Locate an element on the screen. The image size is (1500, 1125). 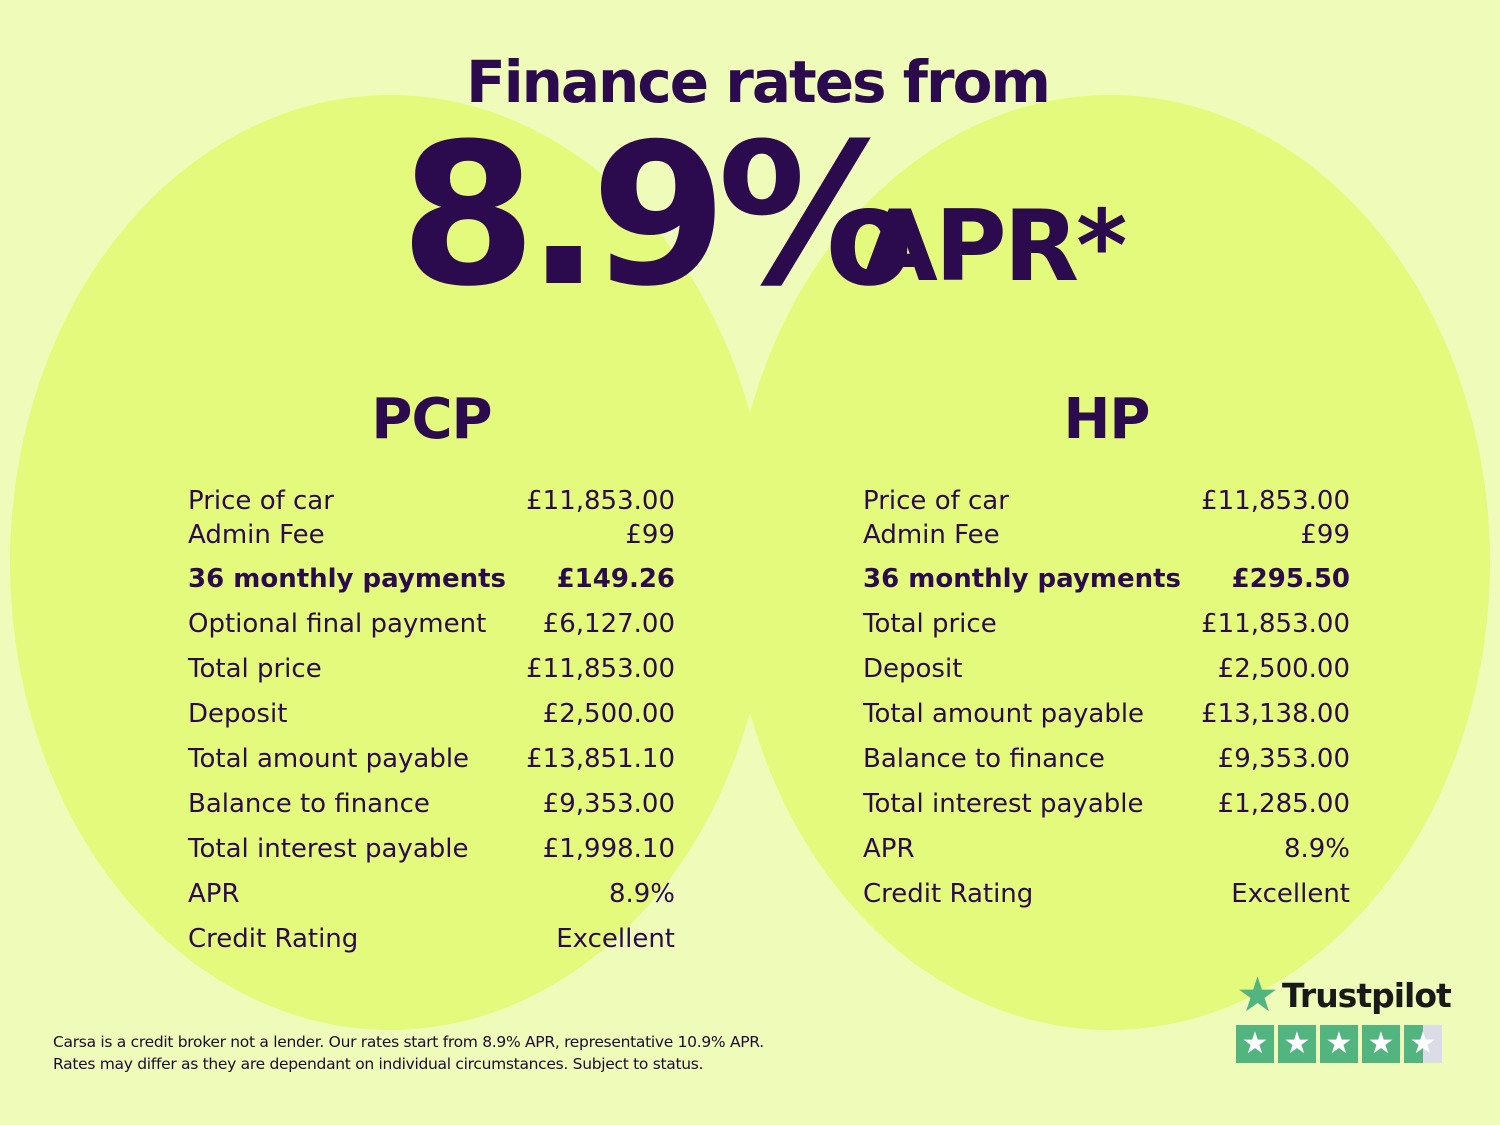
table-row: 36 monthly payments £295.50 is located at coordinates (1106, 579).